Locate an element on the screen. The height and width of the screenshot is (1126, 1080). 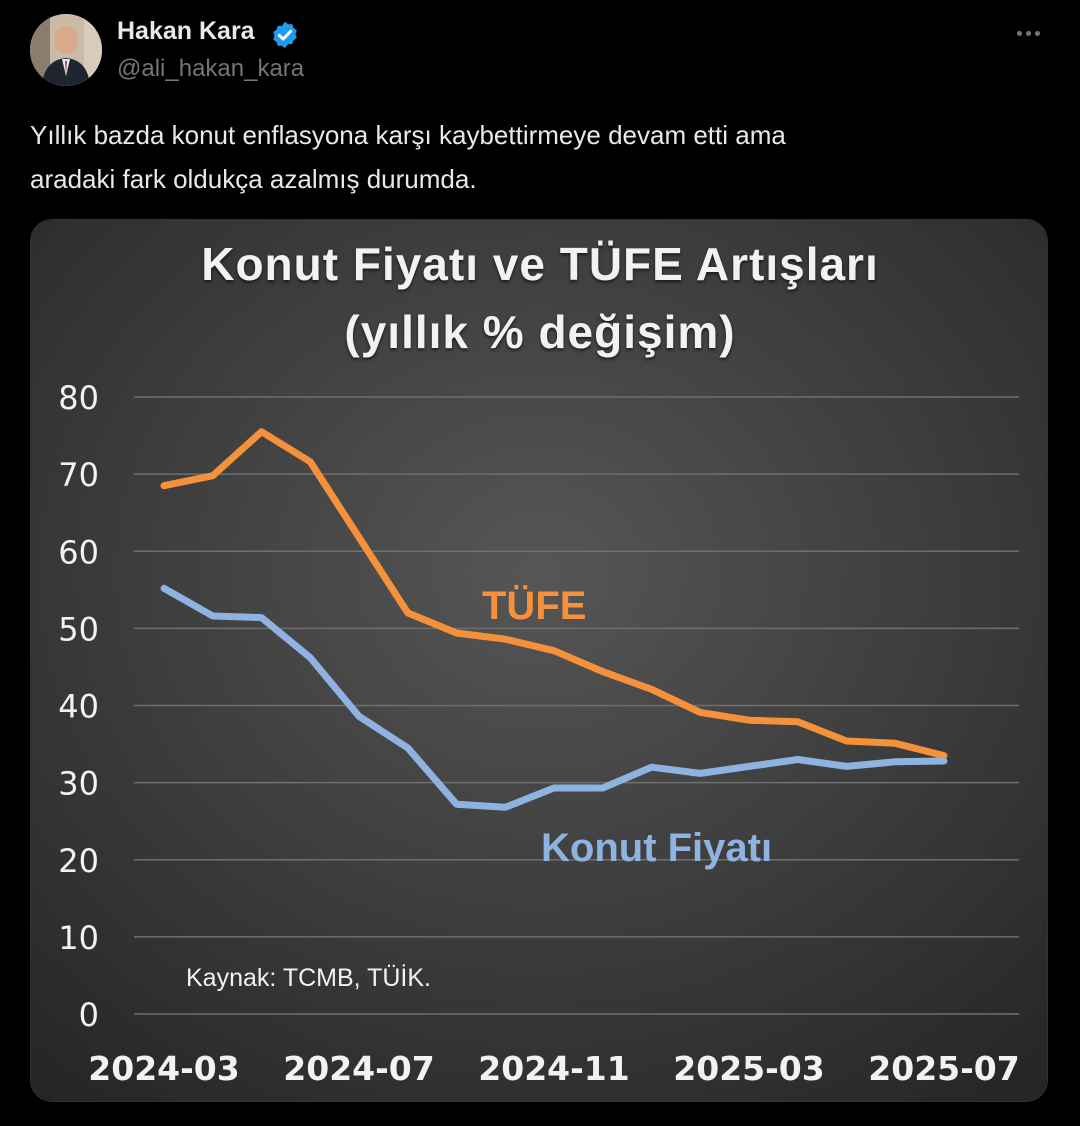
x-tick-label: 2025-07 is located at coordinates (943, 1068).